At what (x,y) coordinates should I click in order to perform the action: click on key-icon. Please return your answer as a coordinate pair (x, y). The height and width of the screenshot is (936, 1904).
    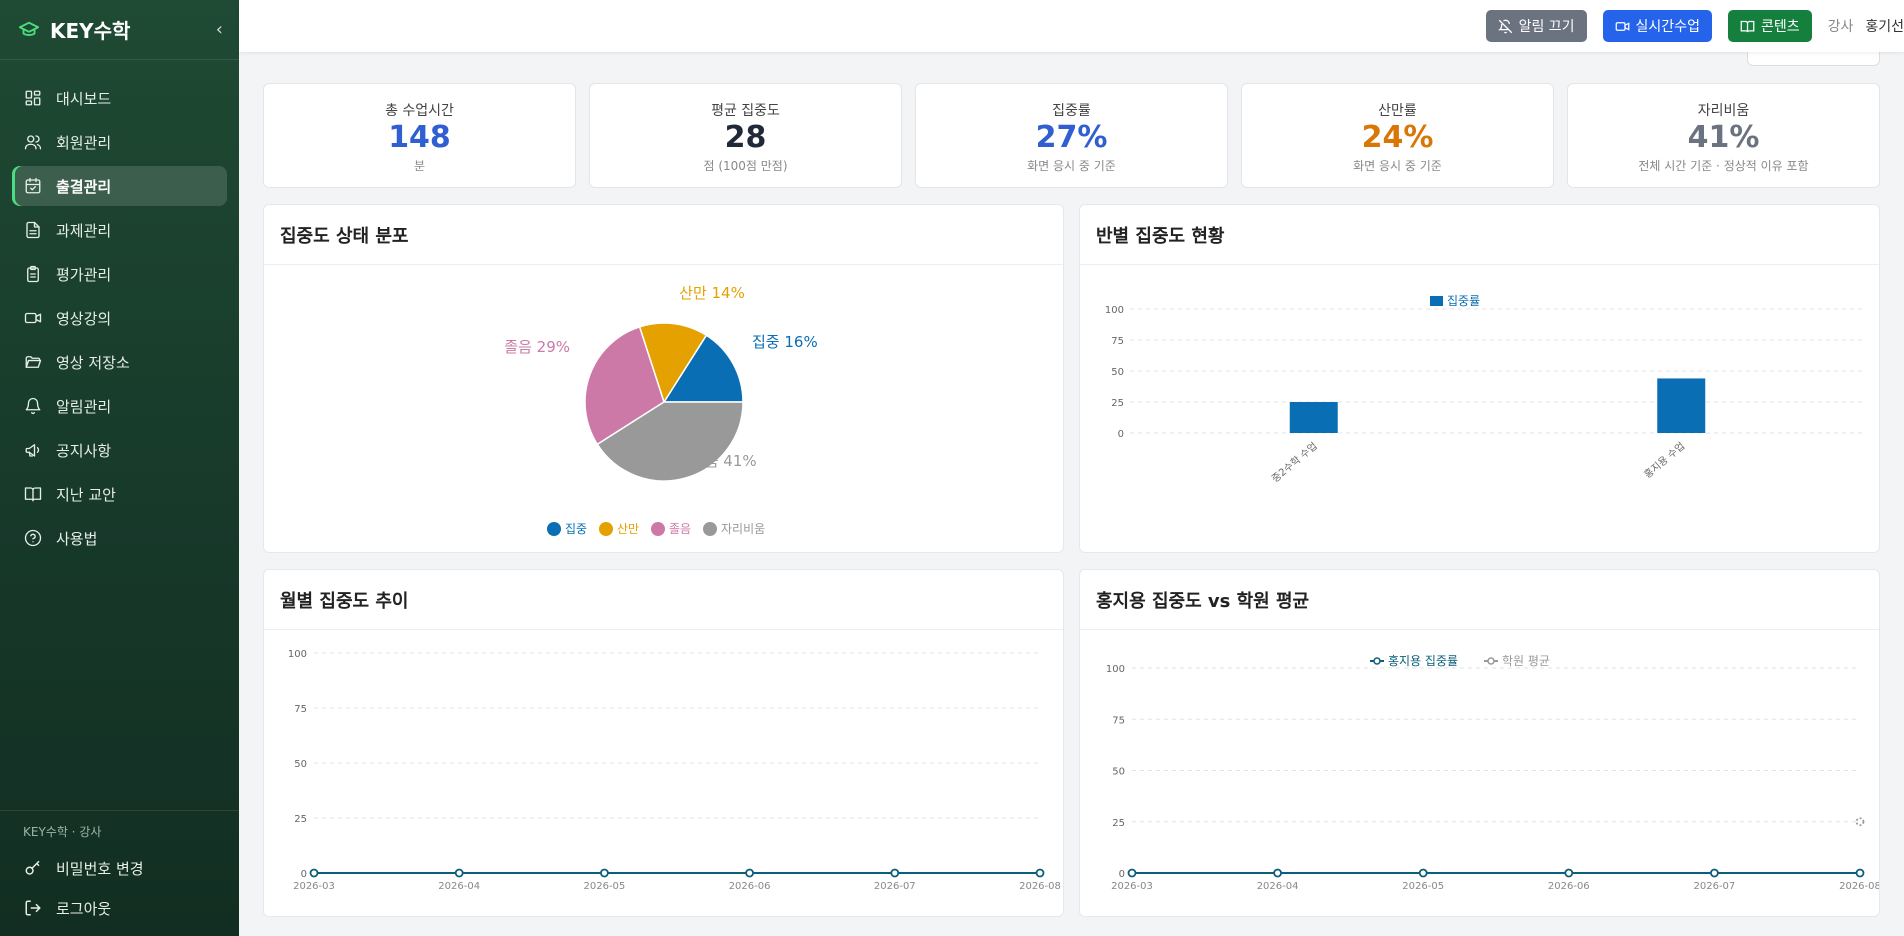
    Looking at the image, I should click on (33, 868).